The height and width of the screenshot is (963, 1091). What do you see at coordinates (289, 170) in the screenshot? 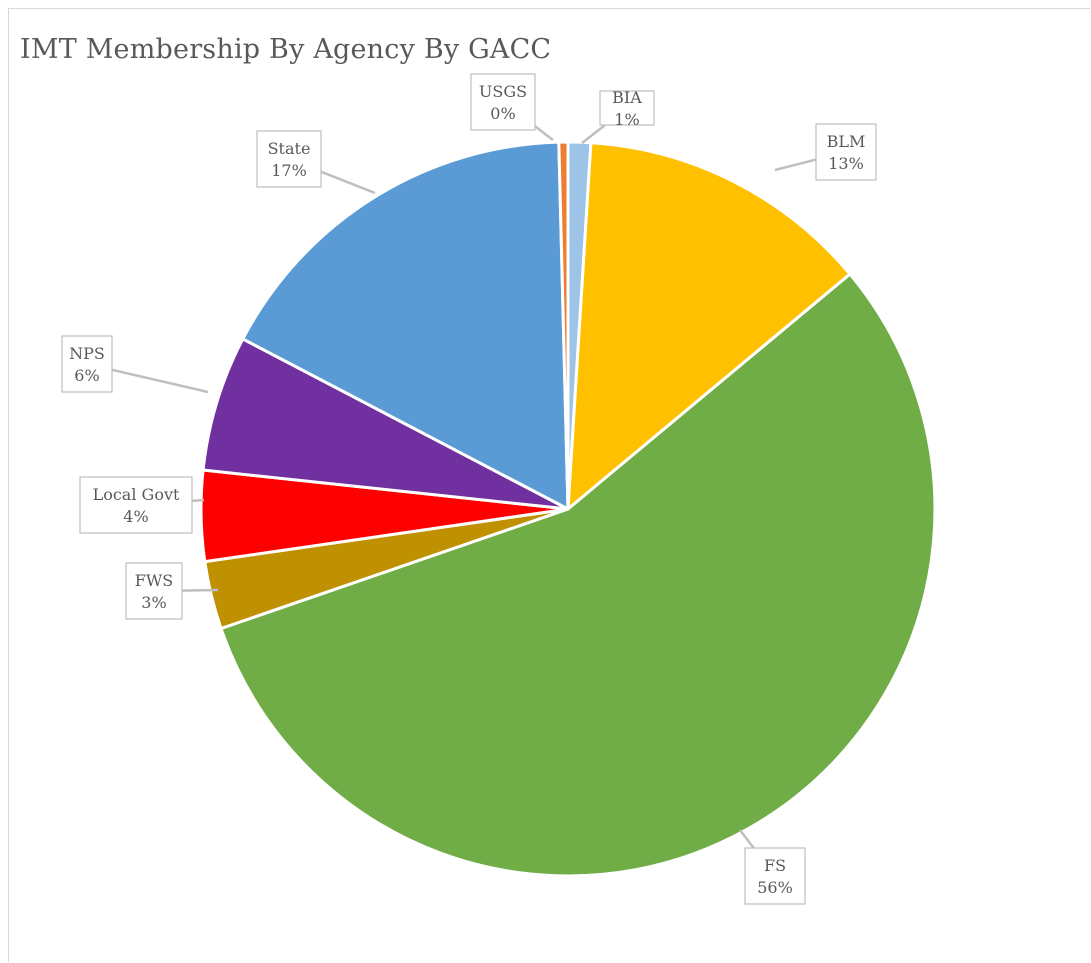
I see `label-percent: 17%` at bounding box center [289, 170].